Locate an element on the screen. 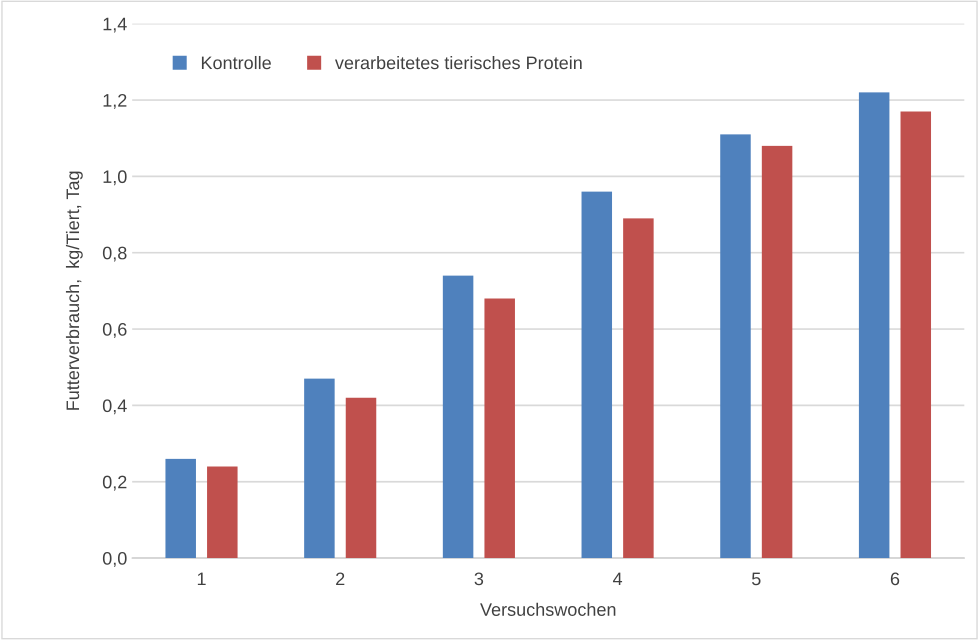 Image resolution: width=979 pixels, height=640 pixels. x-tick-label: 4 is located at coordinates (617, 579).